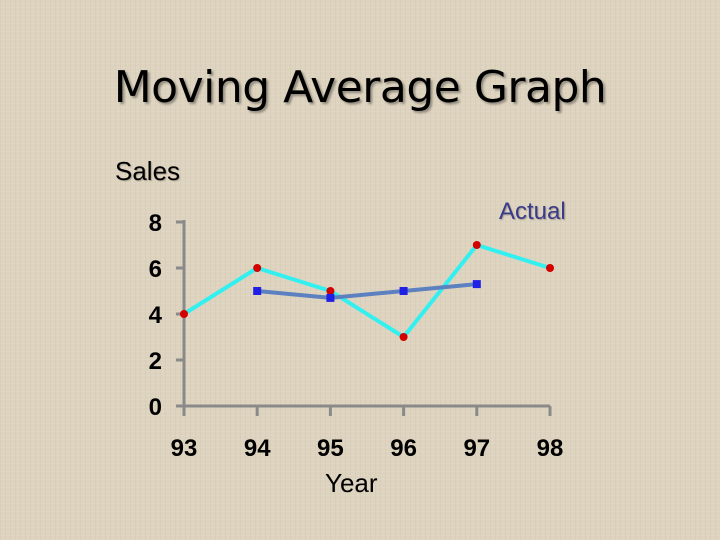 This screenshot has height=540, width=720. Describe the element at coordinates (330, 448) in the screenshot. I see `x-tick-label-95: 95` at that location.